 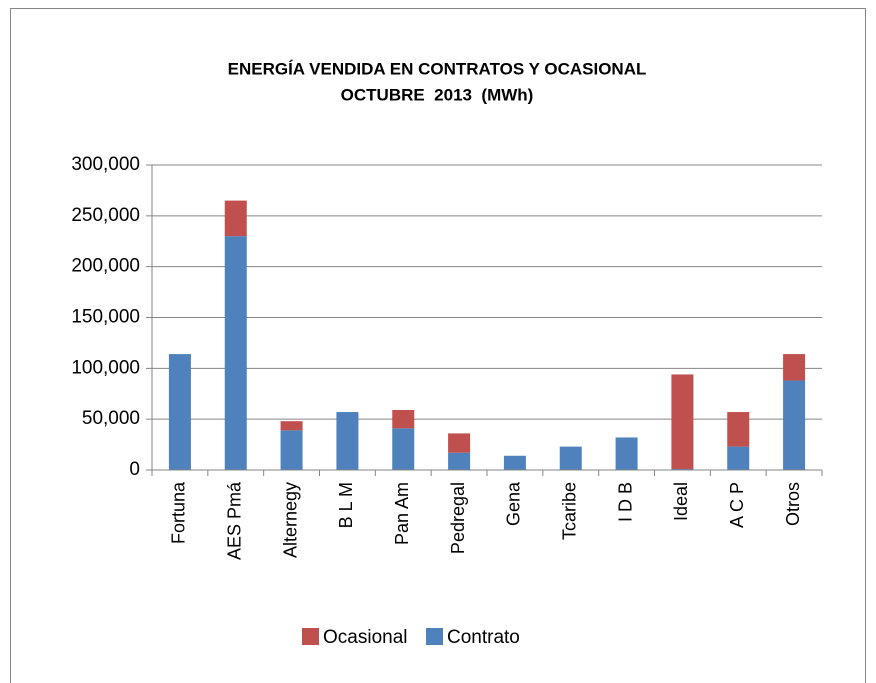 What do you see at coordinates (437, 68) in the screenshot?
I see `chart-title: ENERGÍA VENDIDA EN CONTRATOS Y OCASIONAL` at bounding box center [437, 68].